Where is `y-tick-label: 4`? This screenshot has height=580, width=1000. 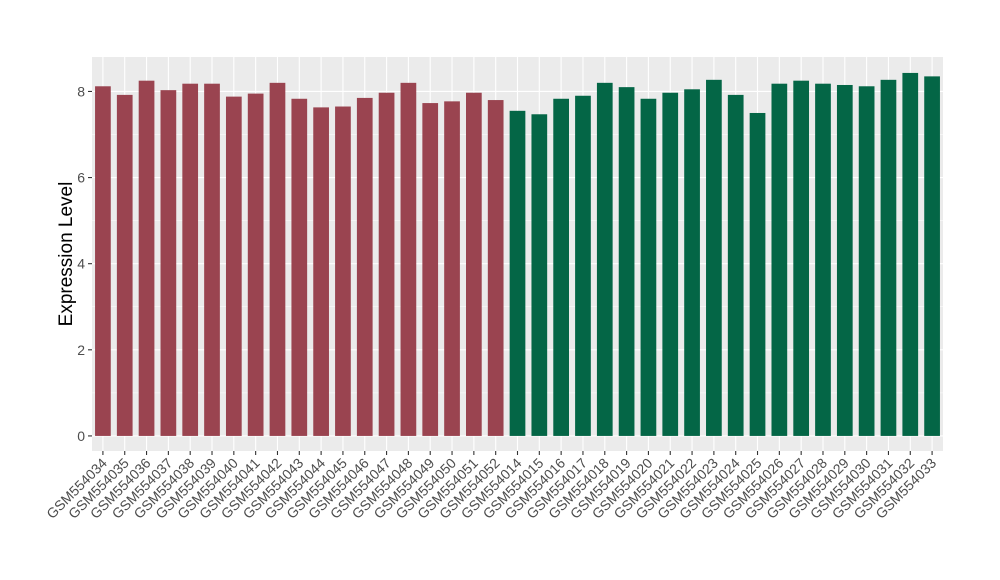 y-tick-label: 4 is located at coordinates (81, 264).